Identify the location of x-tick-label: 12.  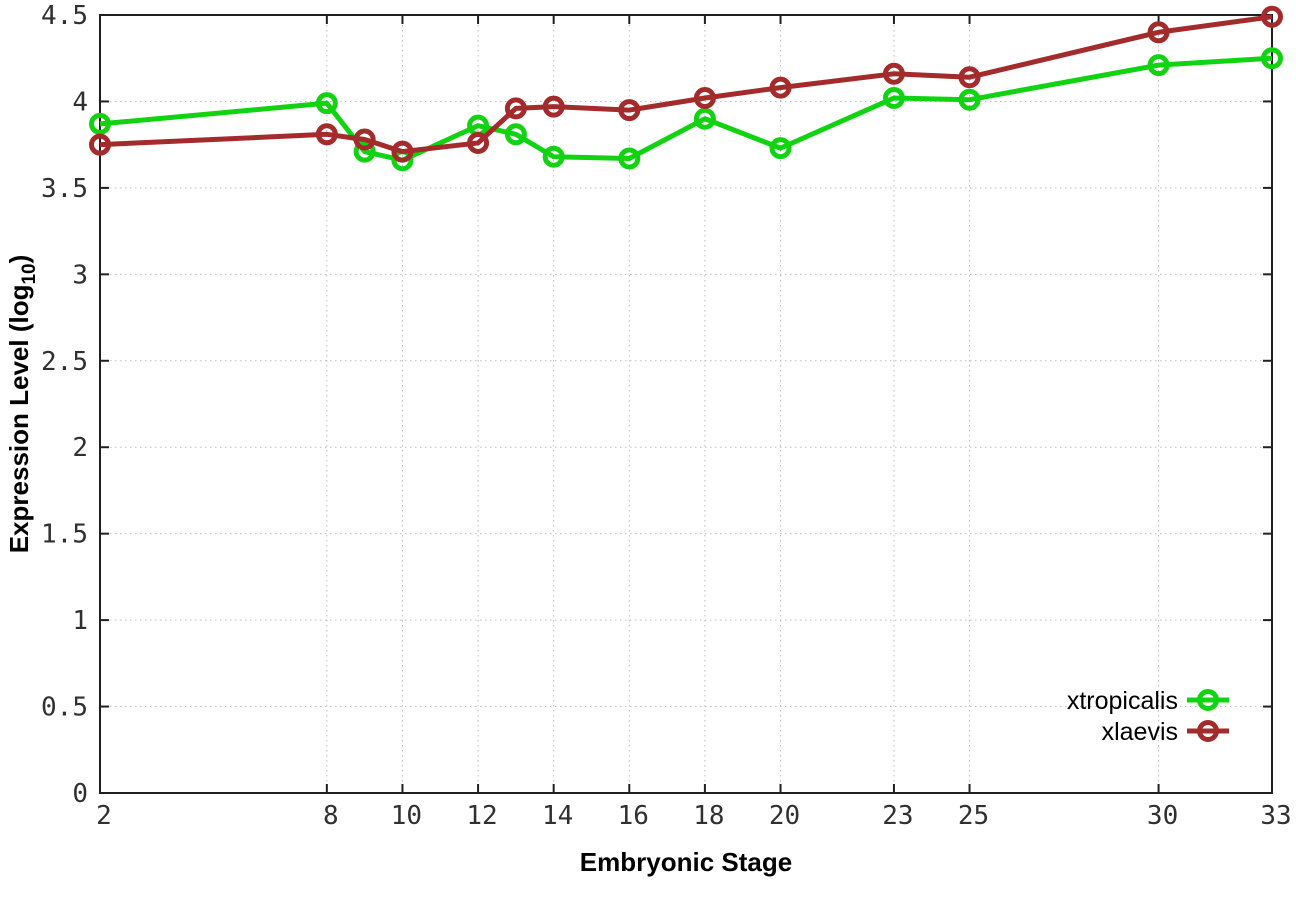
(481, 816).